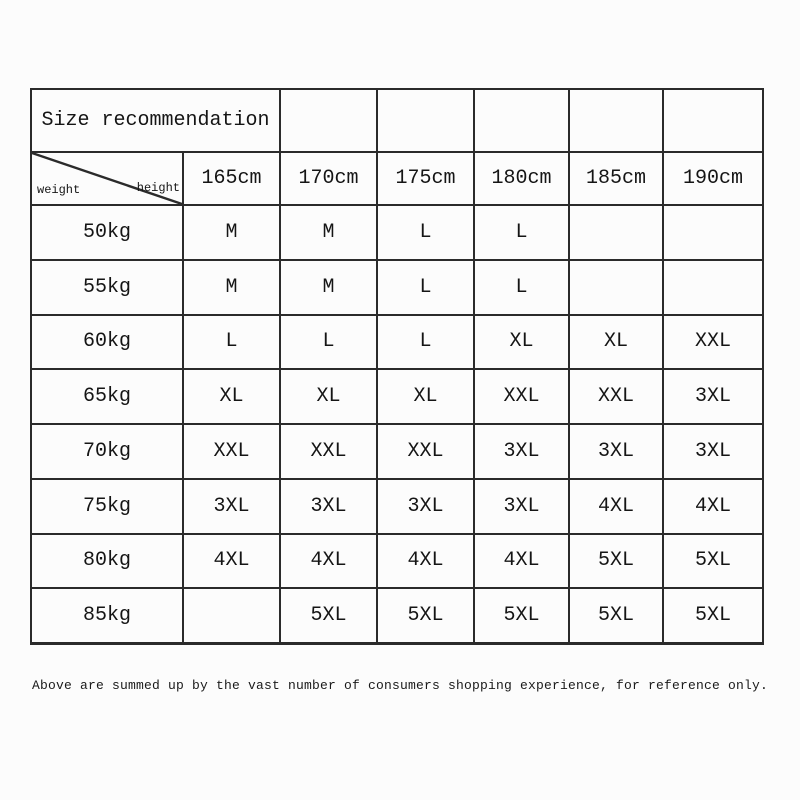 This screenshot has height=800, width=800. I want to click on height-column-header: 180cm, so click(522, 178).